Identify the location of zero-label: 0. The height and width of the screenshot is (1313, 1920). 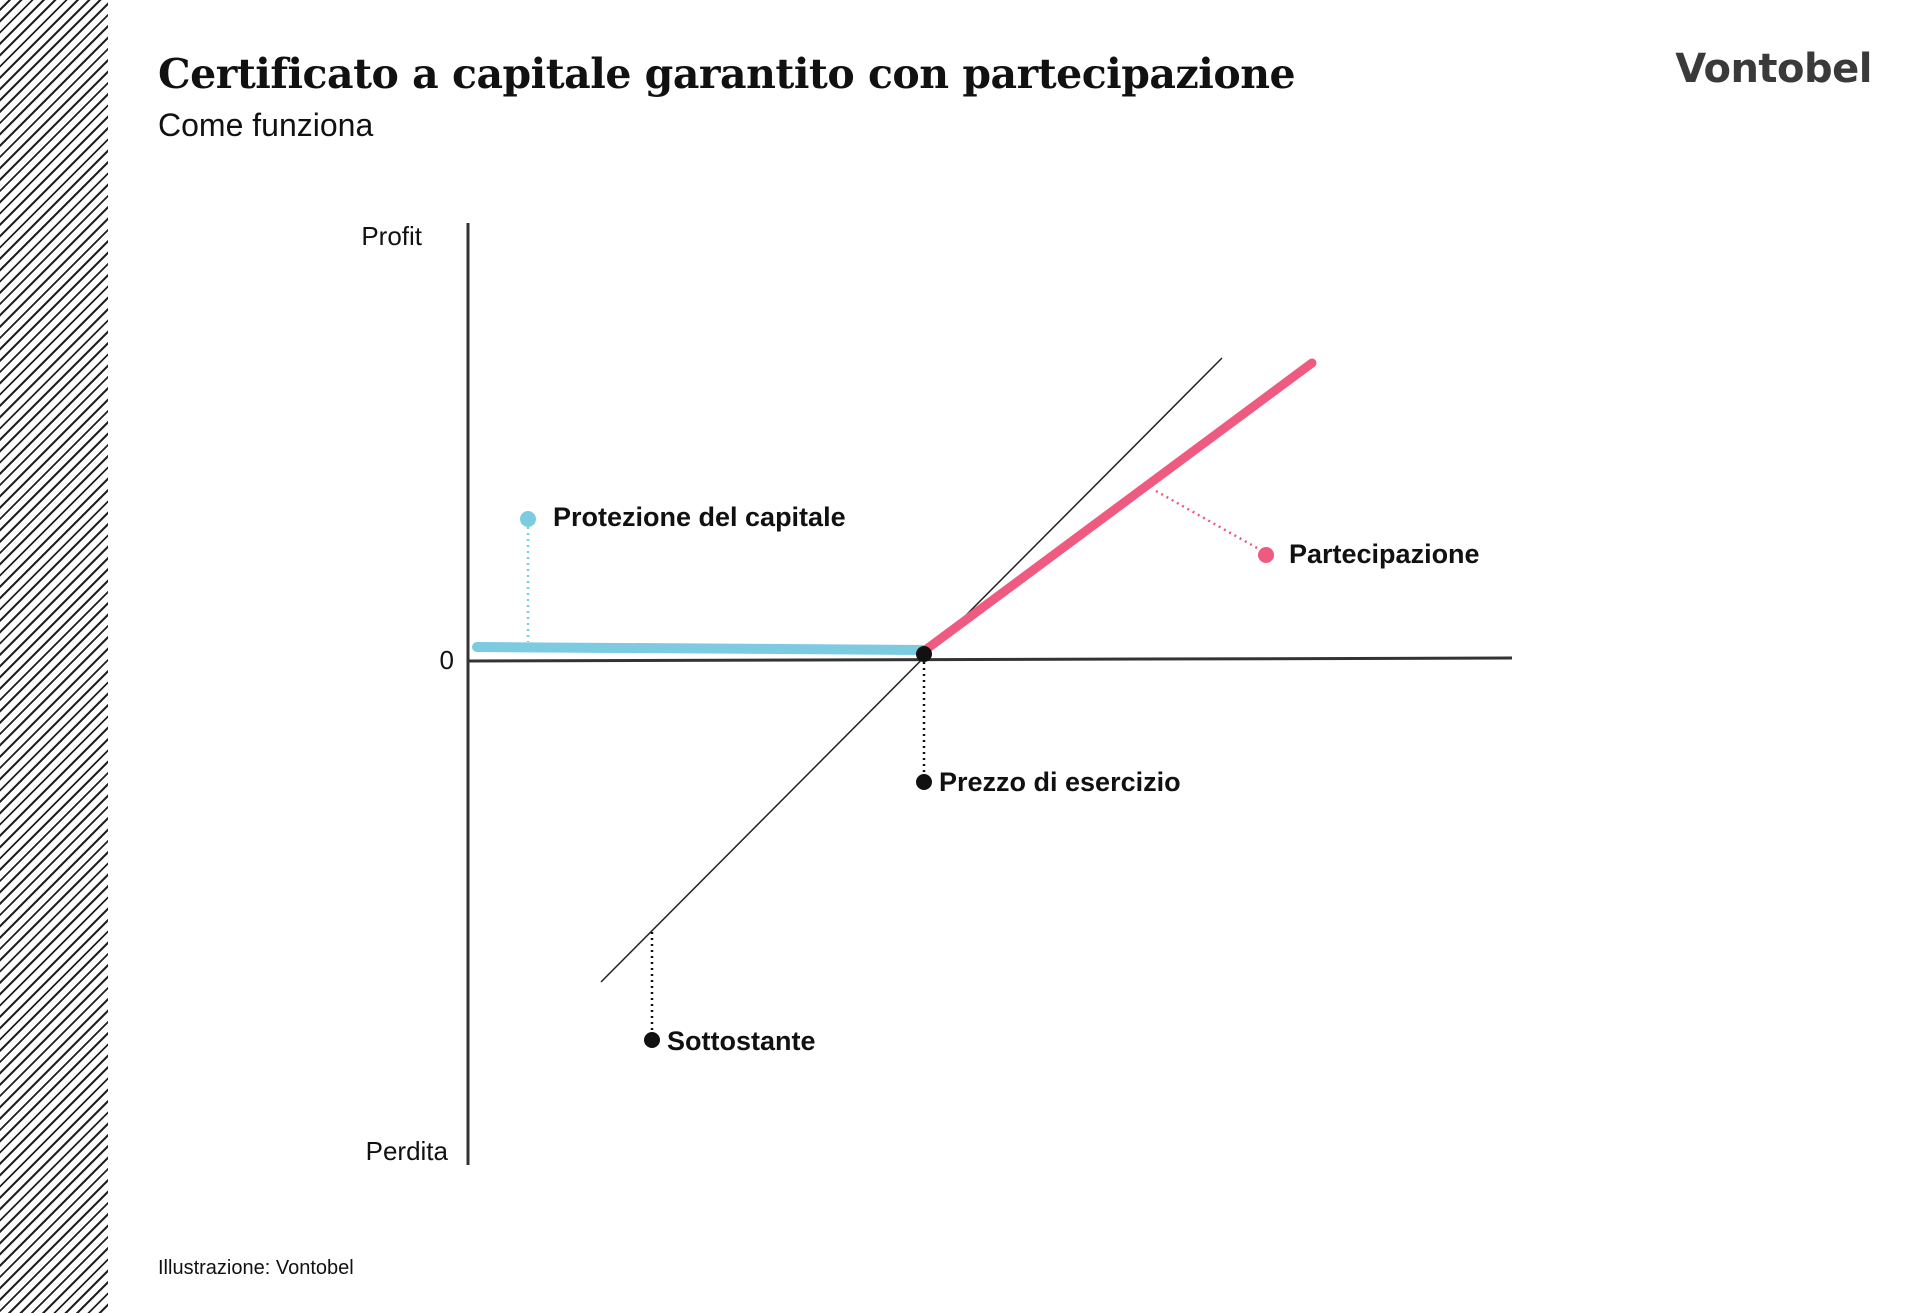
(447, 660).